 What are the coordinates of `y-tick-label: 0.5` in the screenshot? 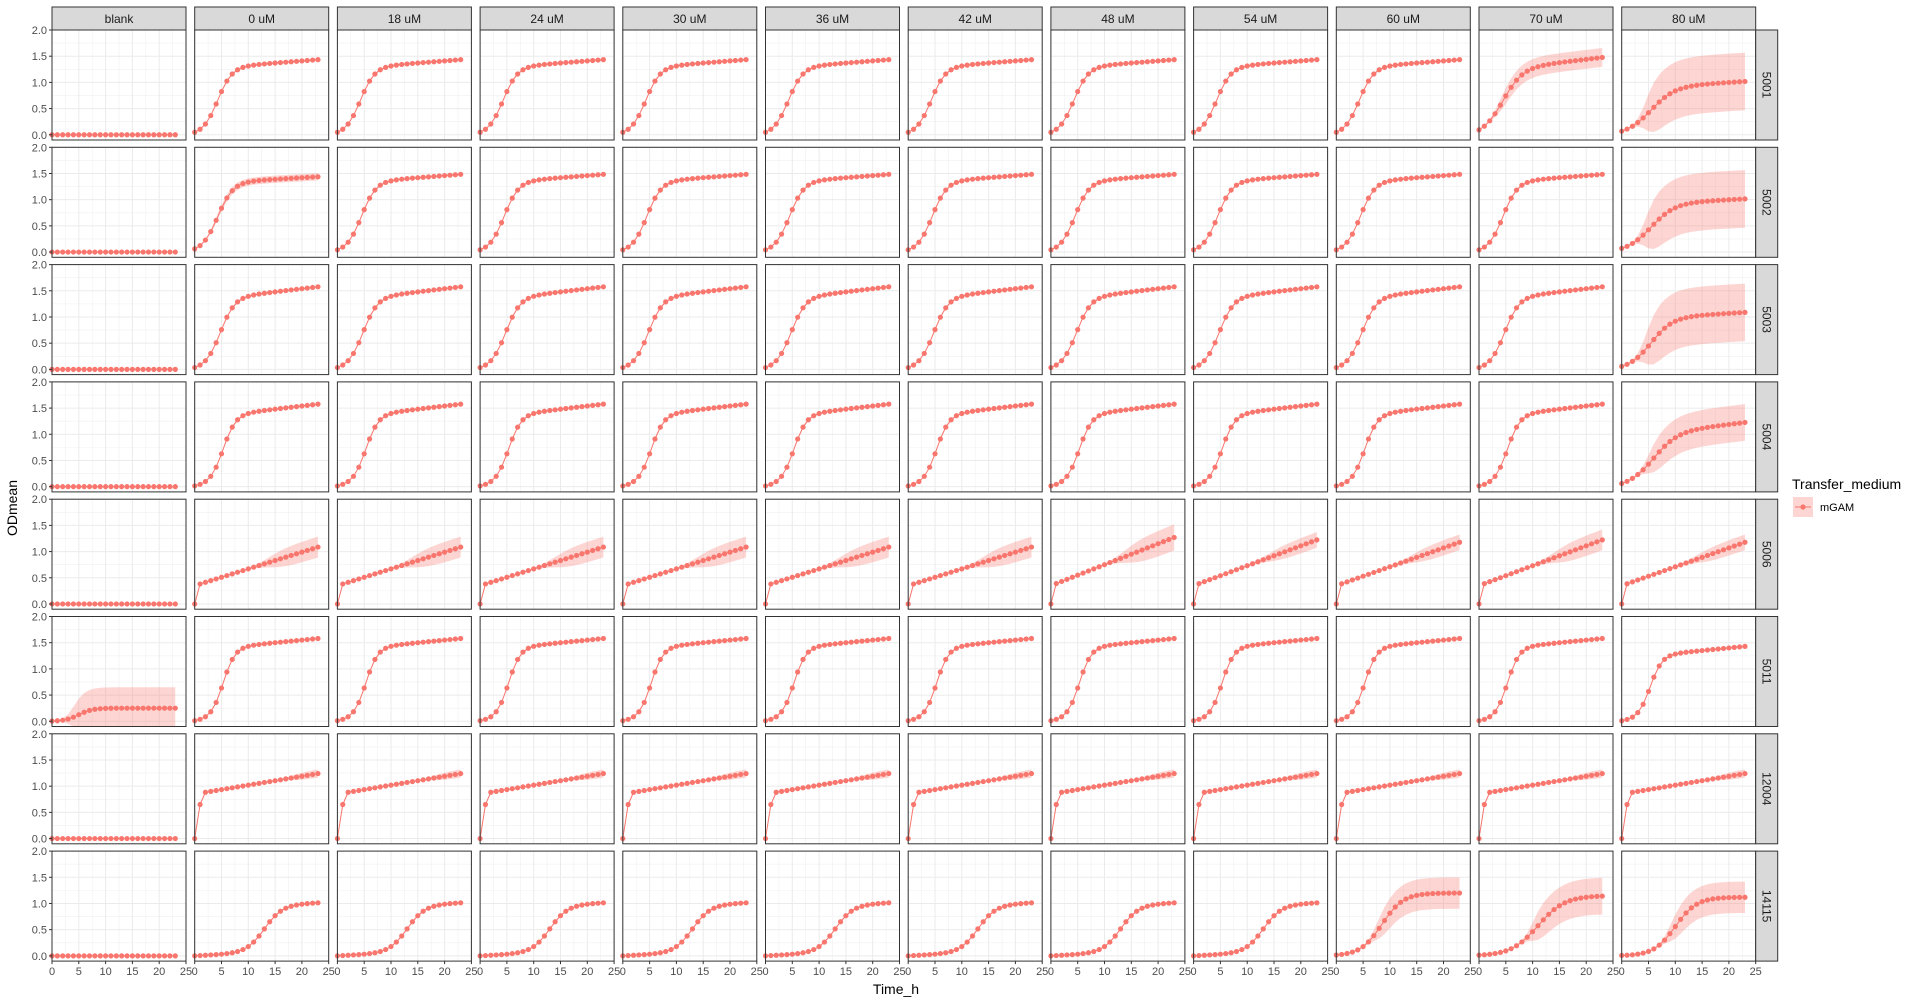 It's located at (39, 696).